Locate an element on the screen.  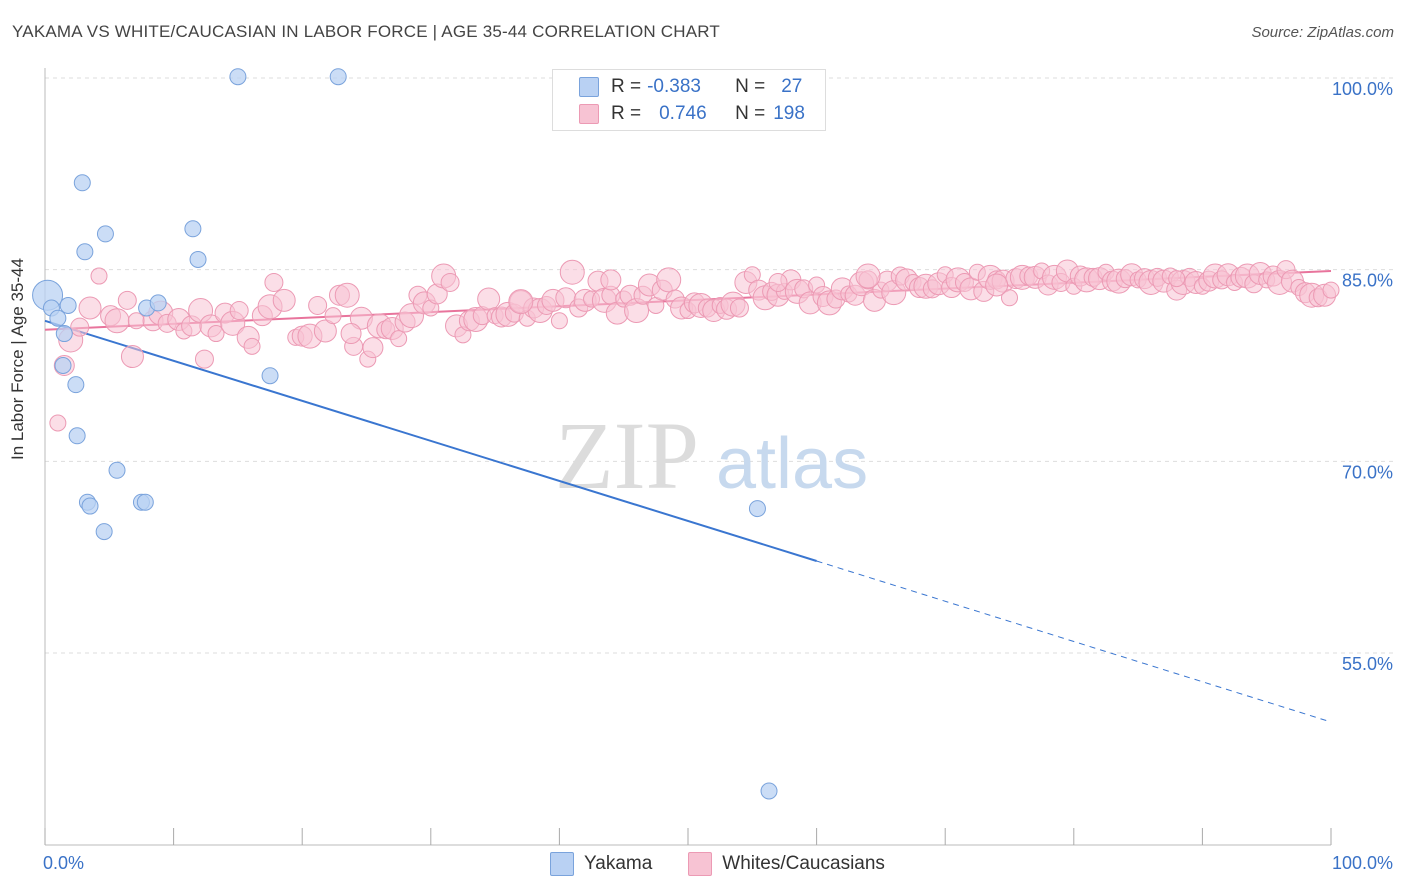
stats-legend: R = -0.383 N = 27 R = 0.746 N = 198 is located at coordinates (689, 100).